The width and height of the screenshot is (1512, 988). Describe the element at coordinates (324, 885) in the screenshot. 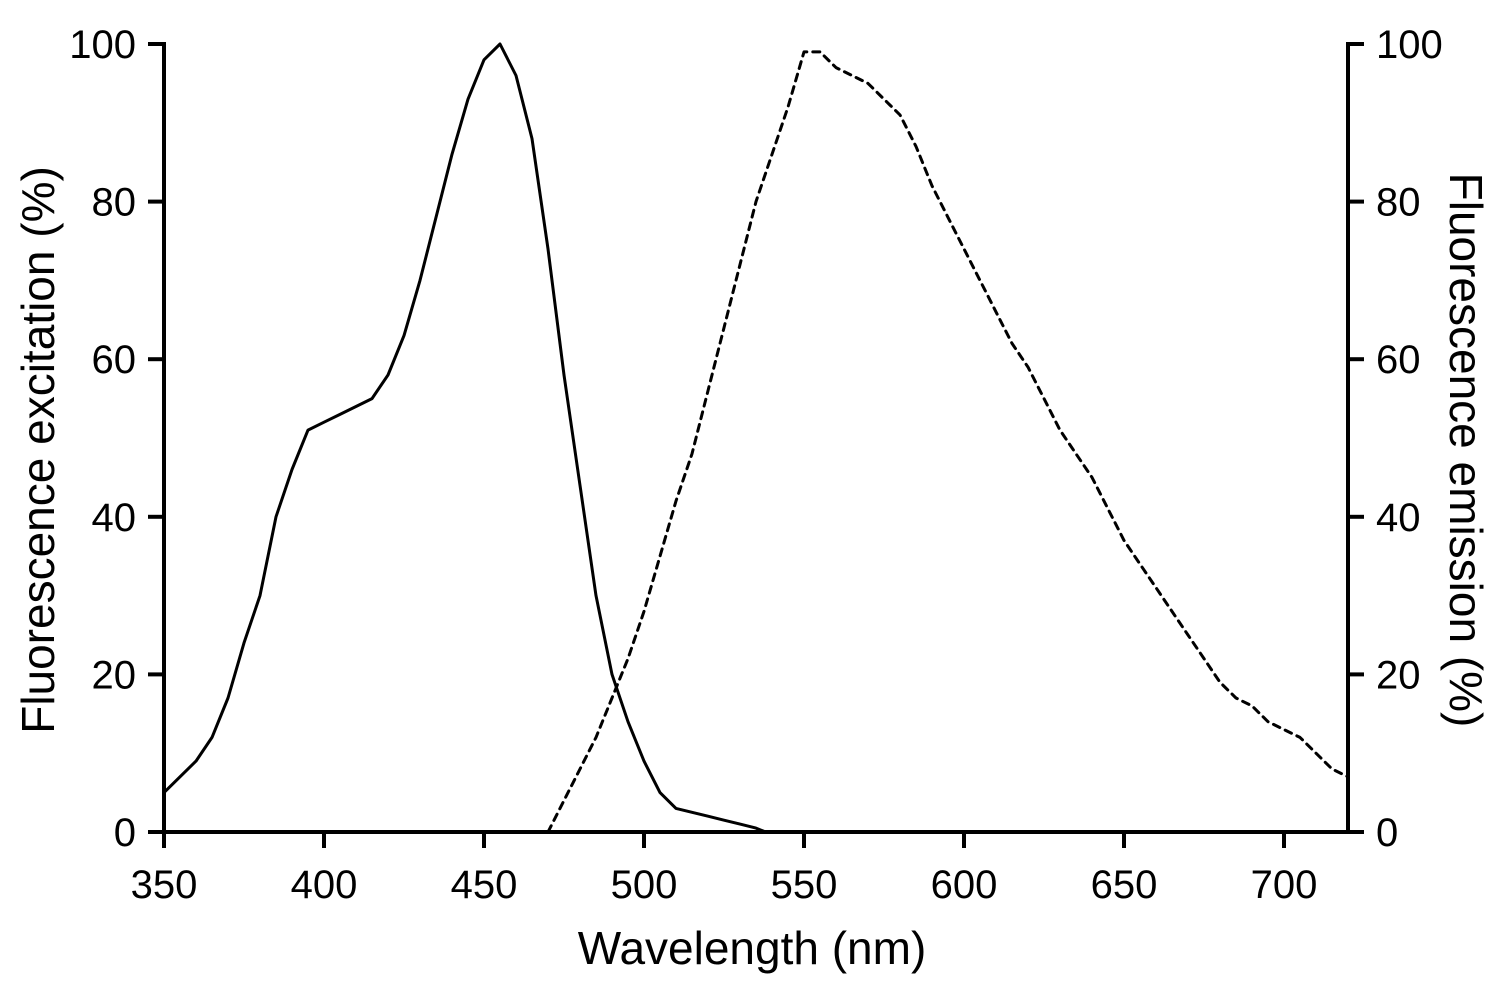

I see `x-tick-label: 400` at that location.